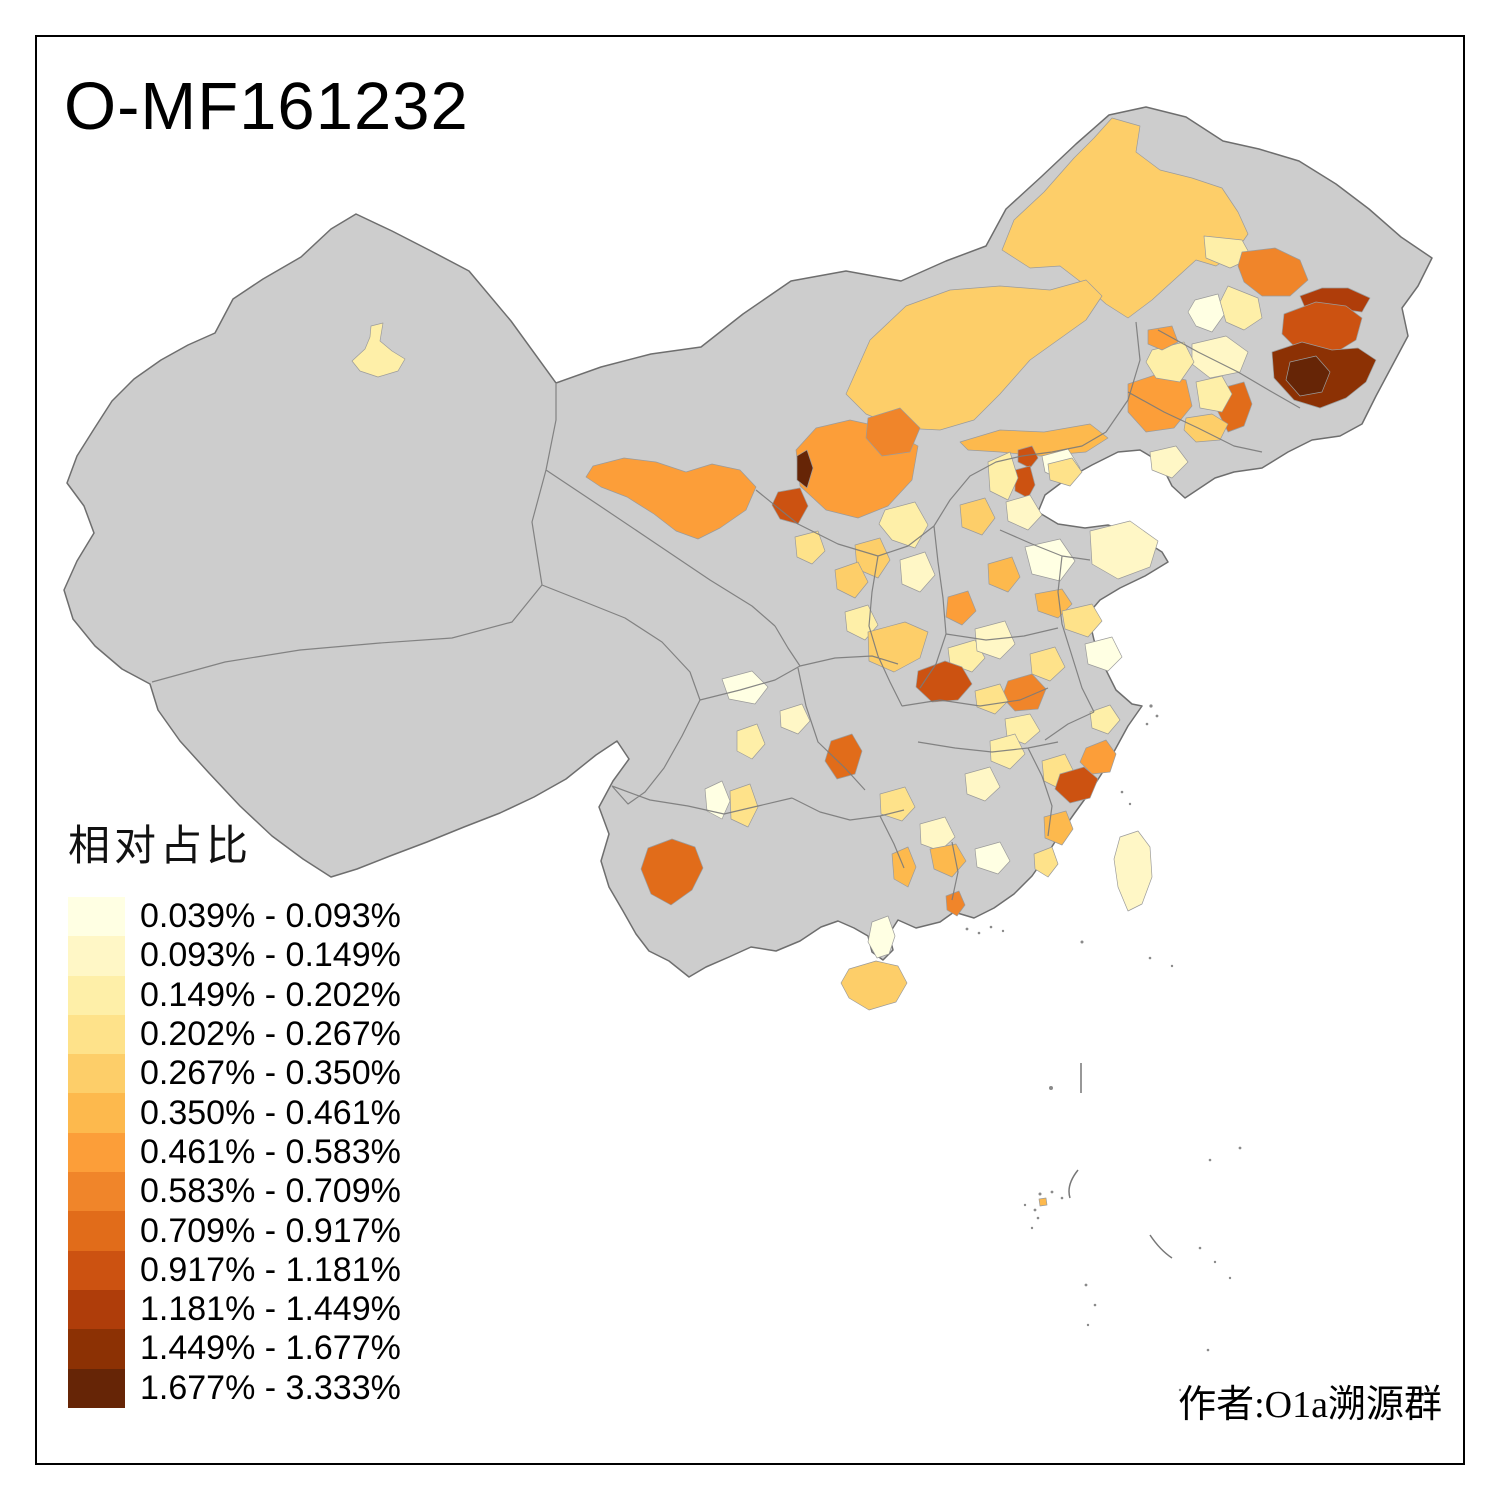 The height and width of the screenshot is (1500, 1500). What do you see at coordinates (270, 1309) in the screenshot?
I see `legend-label: 1.181% - 1.449%` at bounding box center [270, 1309].